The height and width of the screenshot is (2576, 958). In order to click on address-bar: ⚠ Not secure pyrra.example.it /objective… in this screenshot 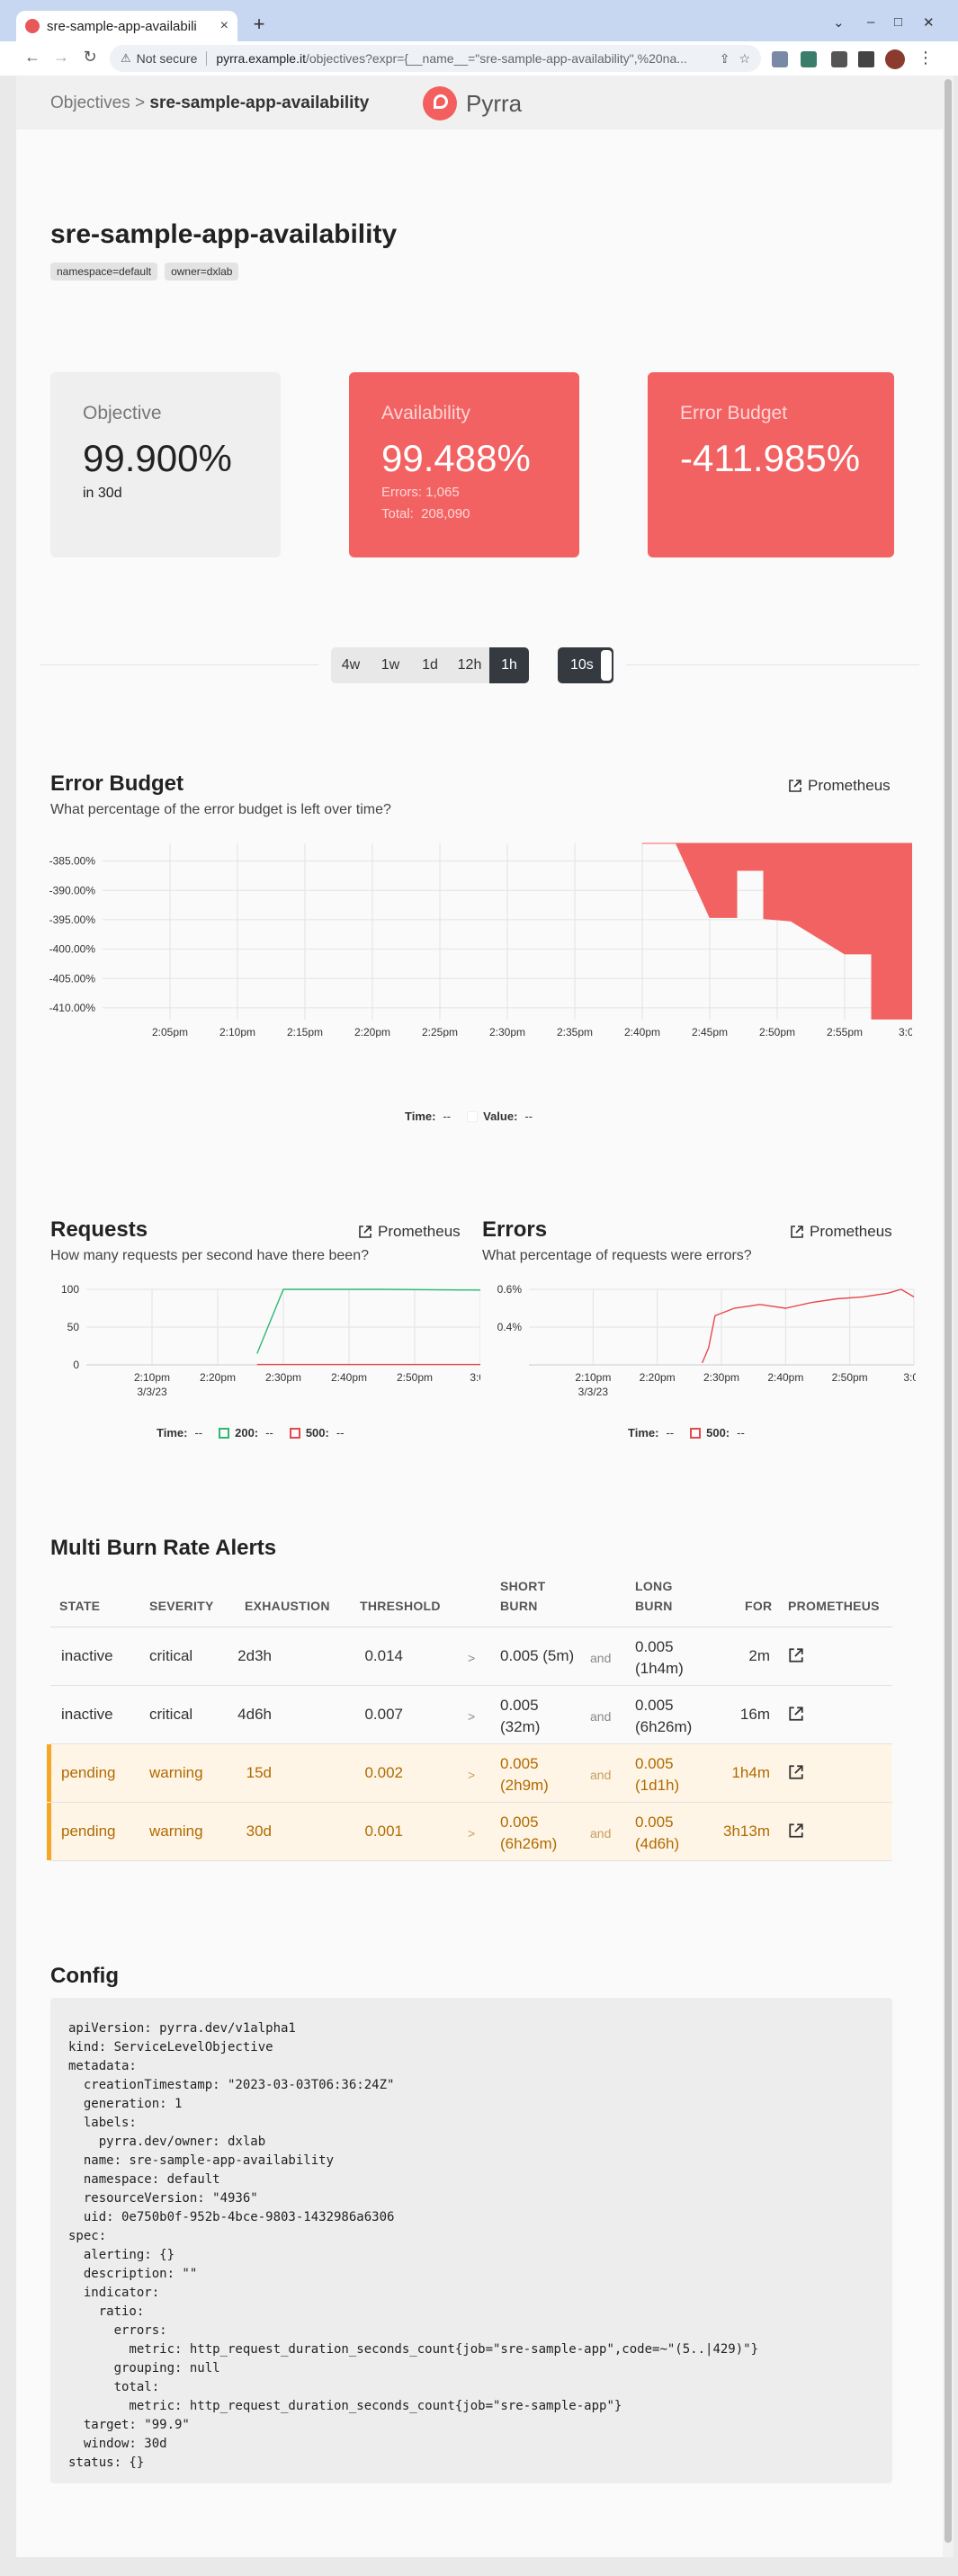, I will do `click(435, 59)`.